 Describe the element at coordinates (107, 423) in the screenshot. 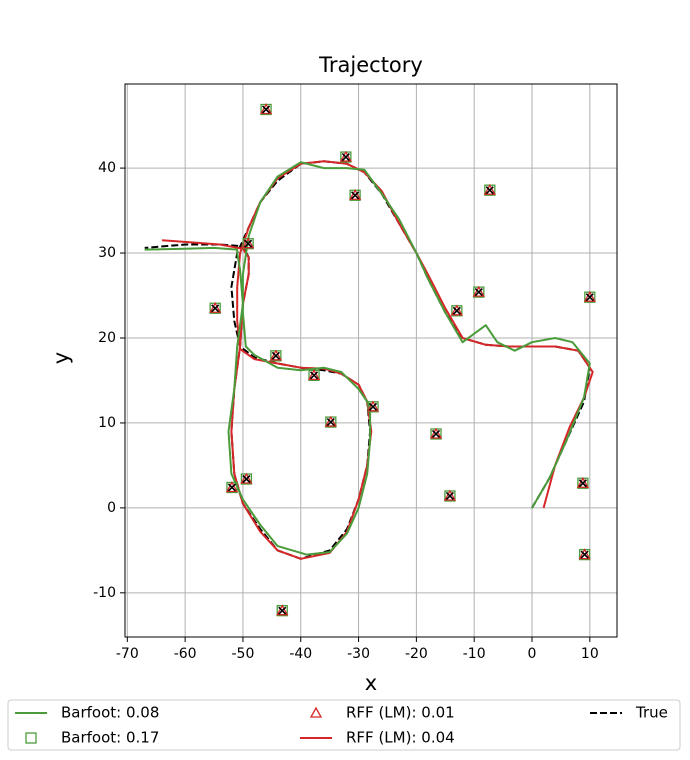

I see `y-tick-label: 10` at that location.